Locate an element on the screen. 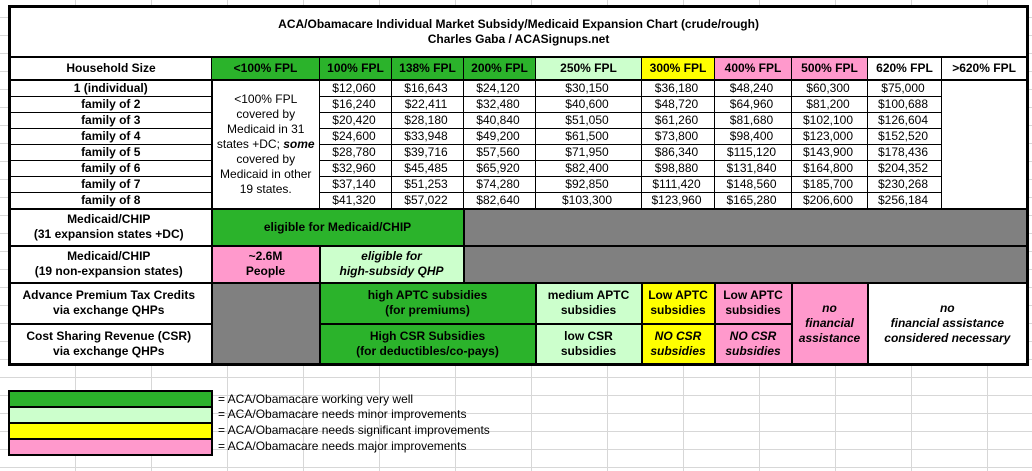  row-label: 1 (individual) is located at coordinates (111, 88).